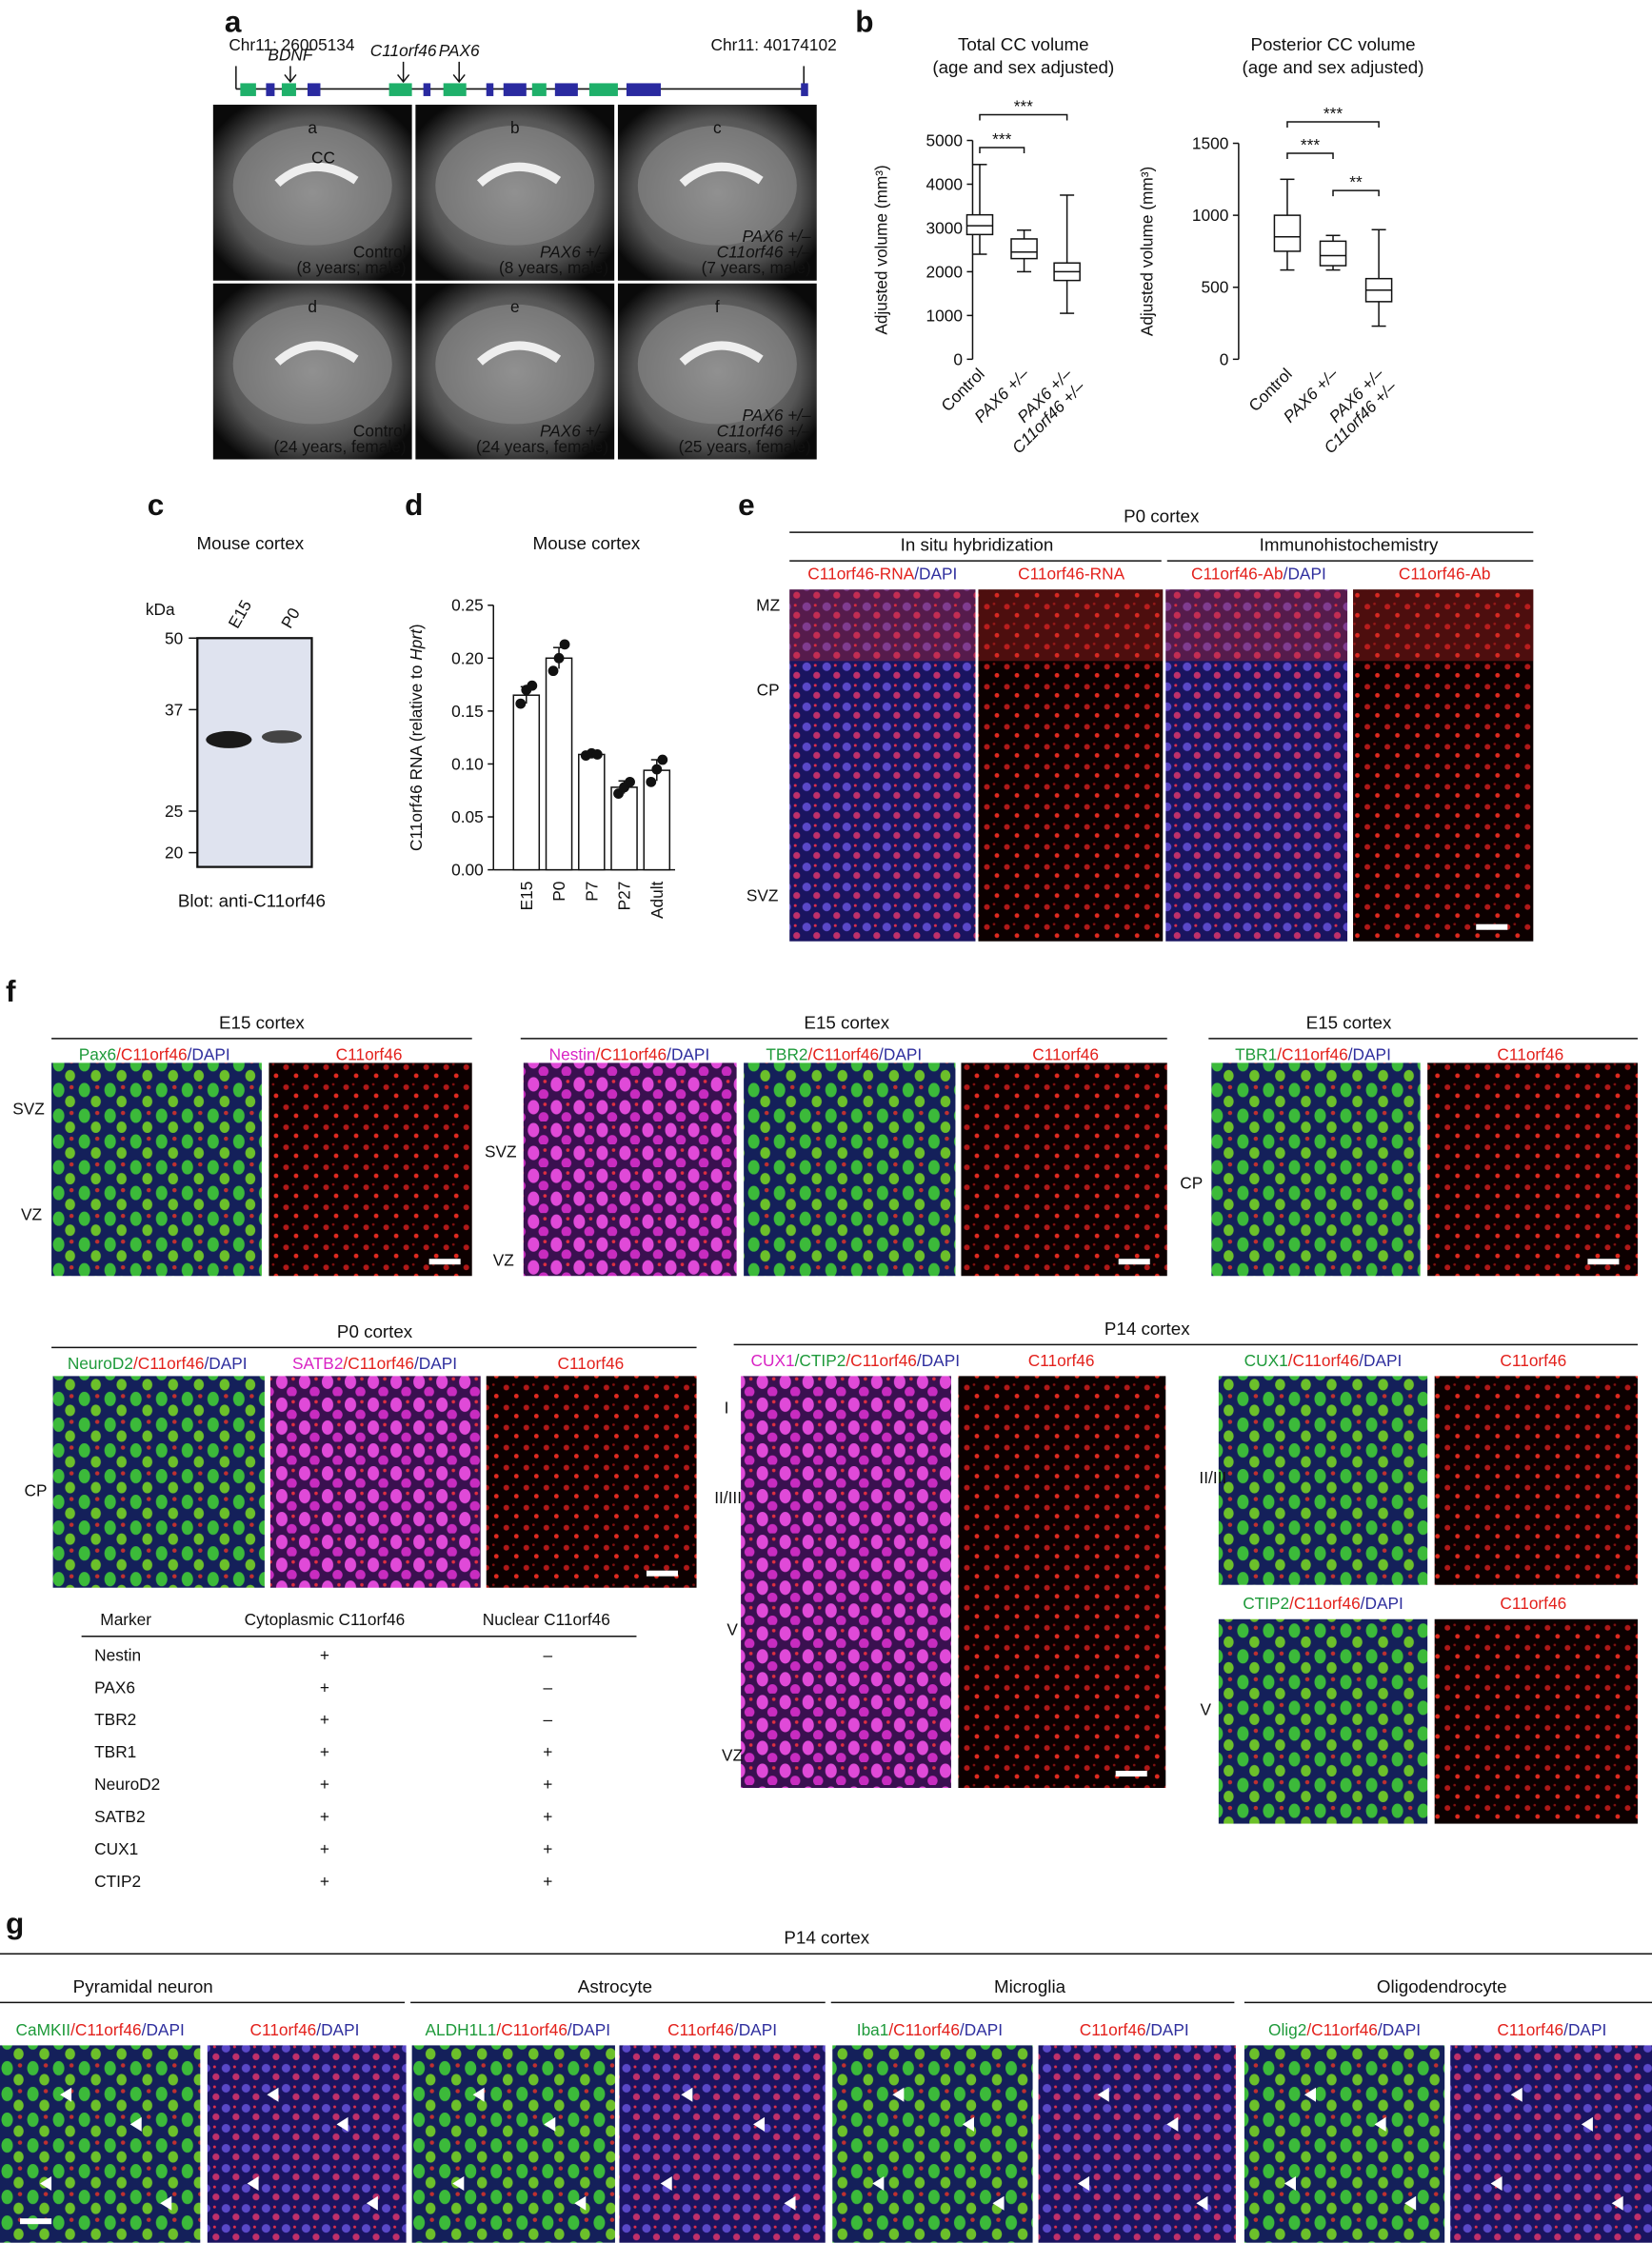 Image resolution: width=1652 pixels, height=2243 pixels. What do you see at coordinates (519, 354) in the screenshot?
I see `corpus-callosum` at bounding box center [519, 354].